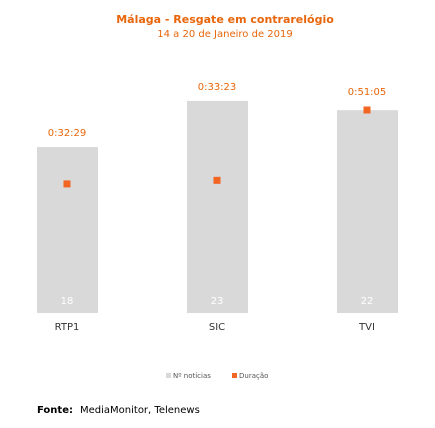  Describe the element at coordinates (217, 301) in the screenshot. I see `bar-value-label: 23` at that location.